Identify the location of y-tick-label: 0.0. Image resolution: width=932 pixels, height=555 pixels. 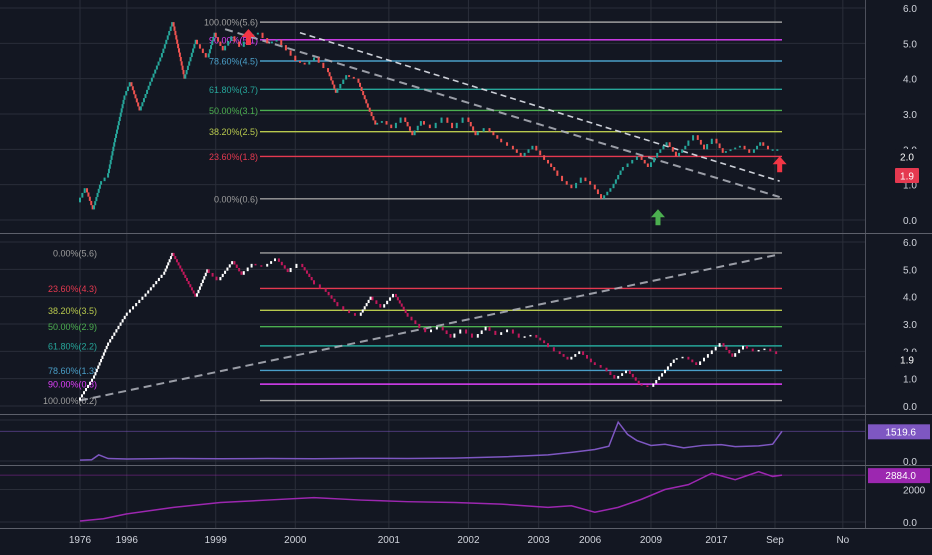
(910, 221).